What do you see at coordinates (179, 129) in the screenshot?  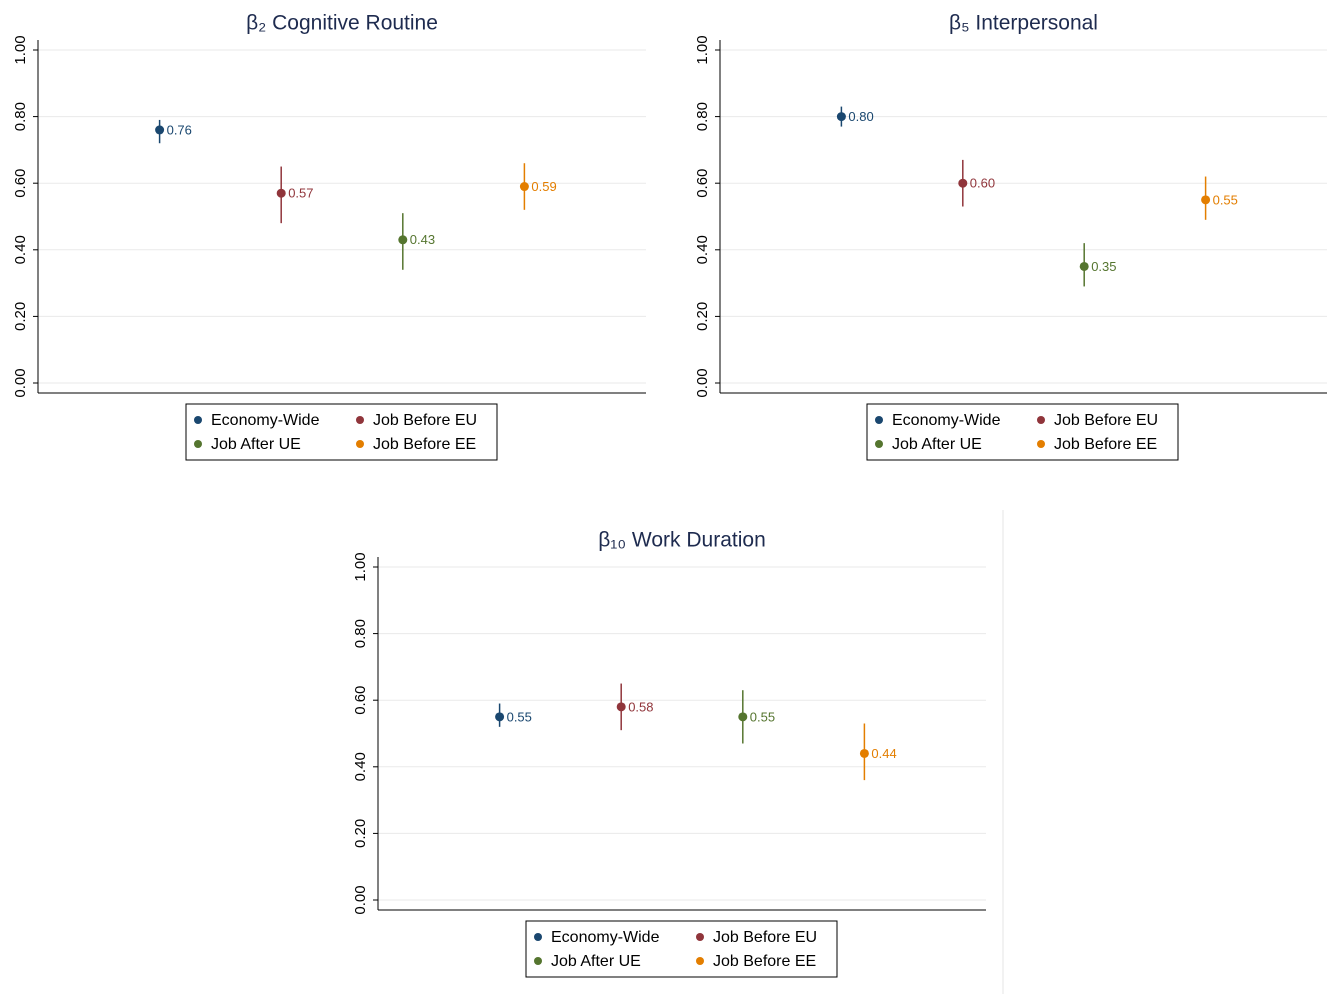 I see `value-label: 0.76` at bounding box center [179, 129].